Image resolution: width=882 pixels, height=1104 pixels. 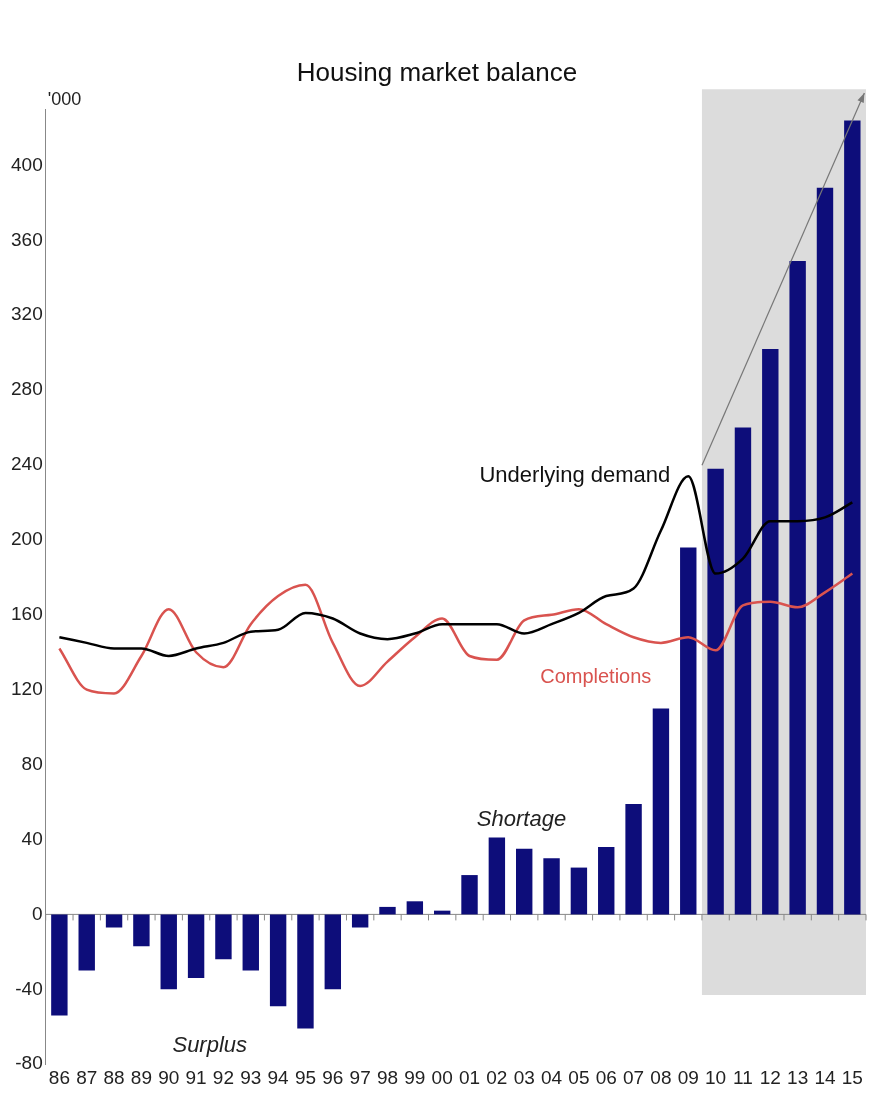 I want to click on y-tick-label: 0, so click(x=37, y=913).